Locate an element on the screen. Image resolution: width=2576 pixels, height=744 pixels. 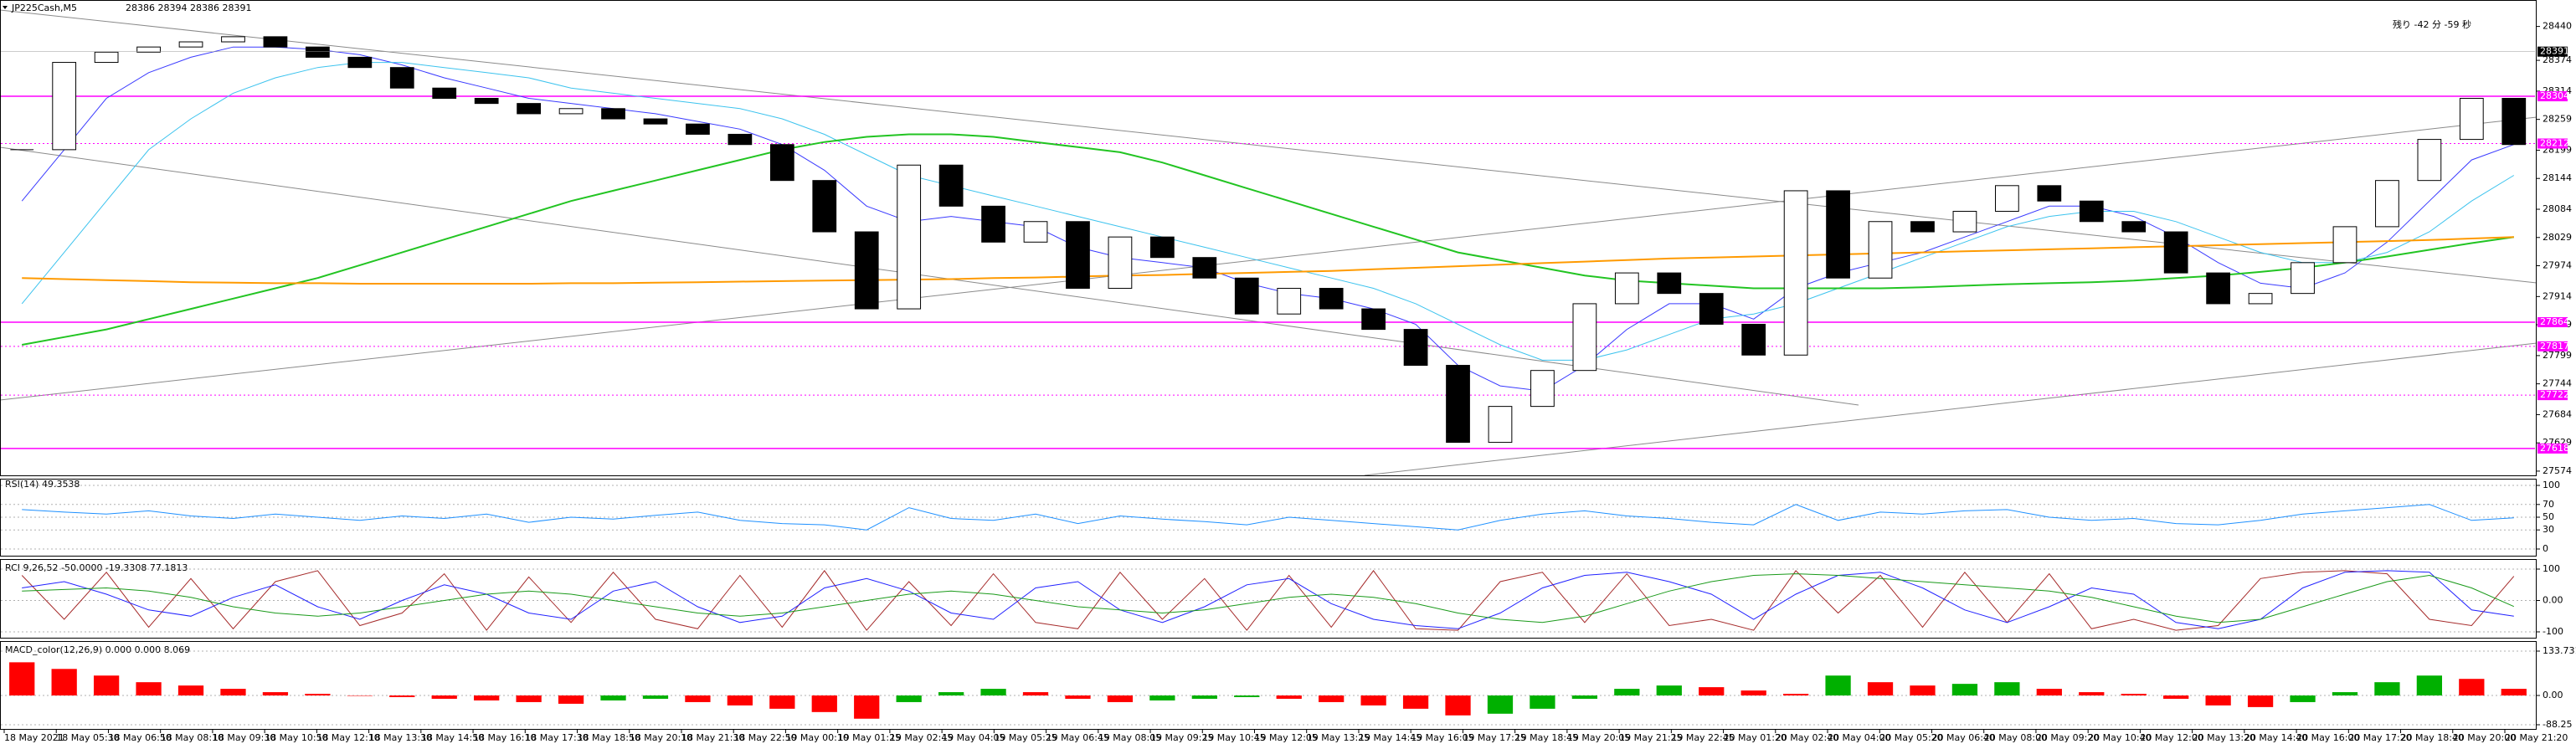
level-label: 27722 is located at coordinates (2554, 394).